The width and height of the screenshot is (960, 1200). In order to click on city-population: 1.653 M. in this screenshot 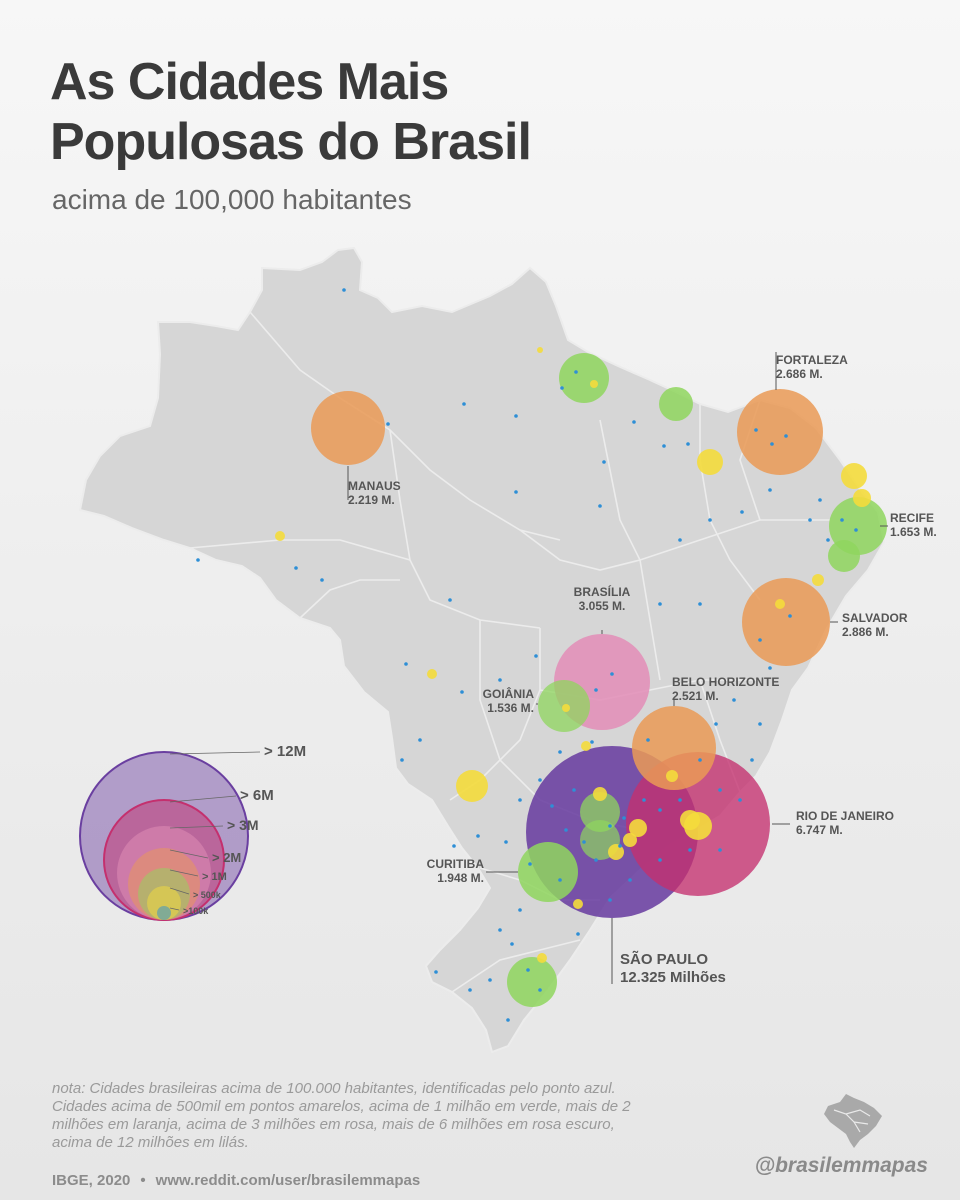, I will do `click(913, 532)`.